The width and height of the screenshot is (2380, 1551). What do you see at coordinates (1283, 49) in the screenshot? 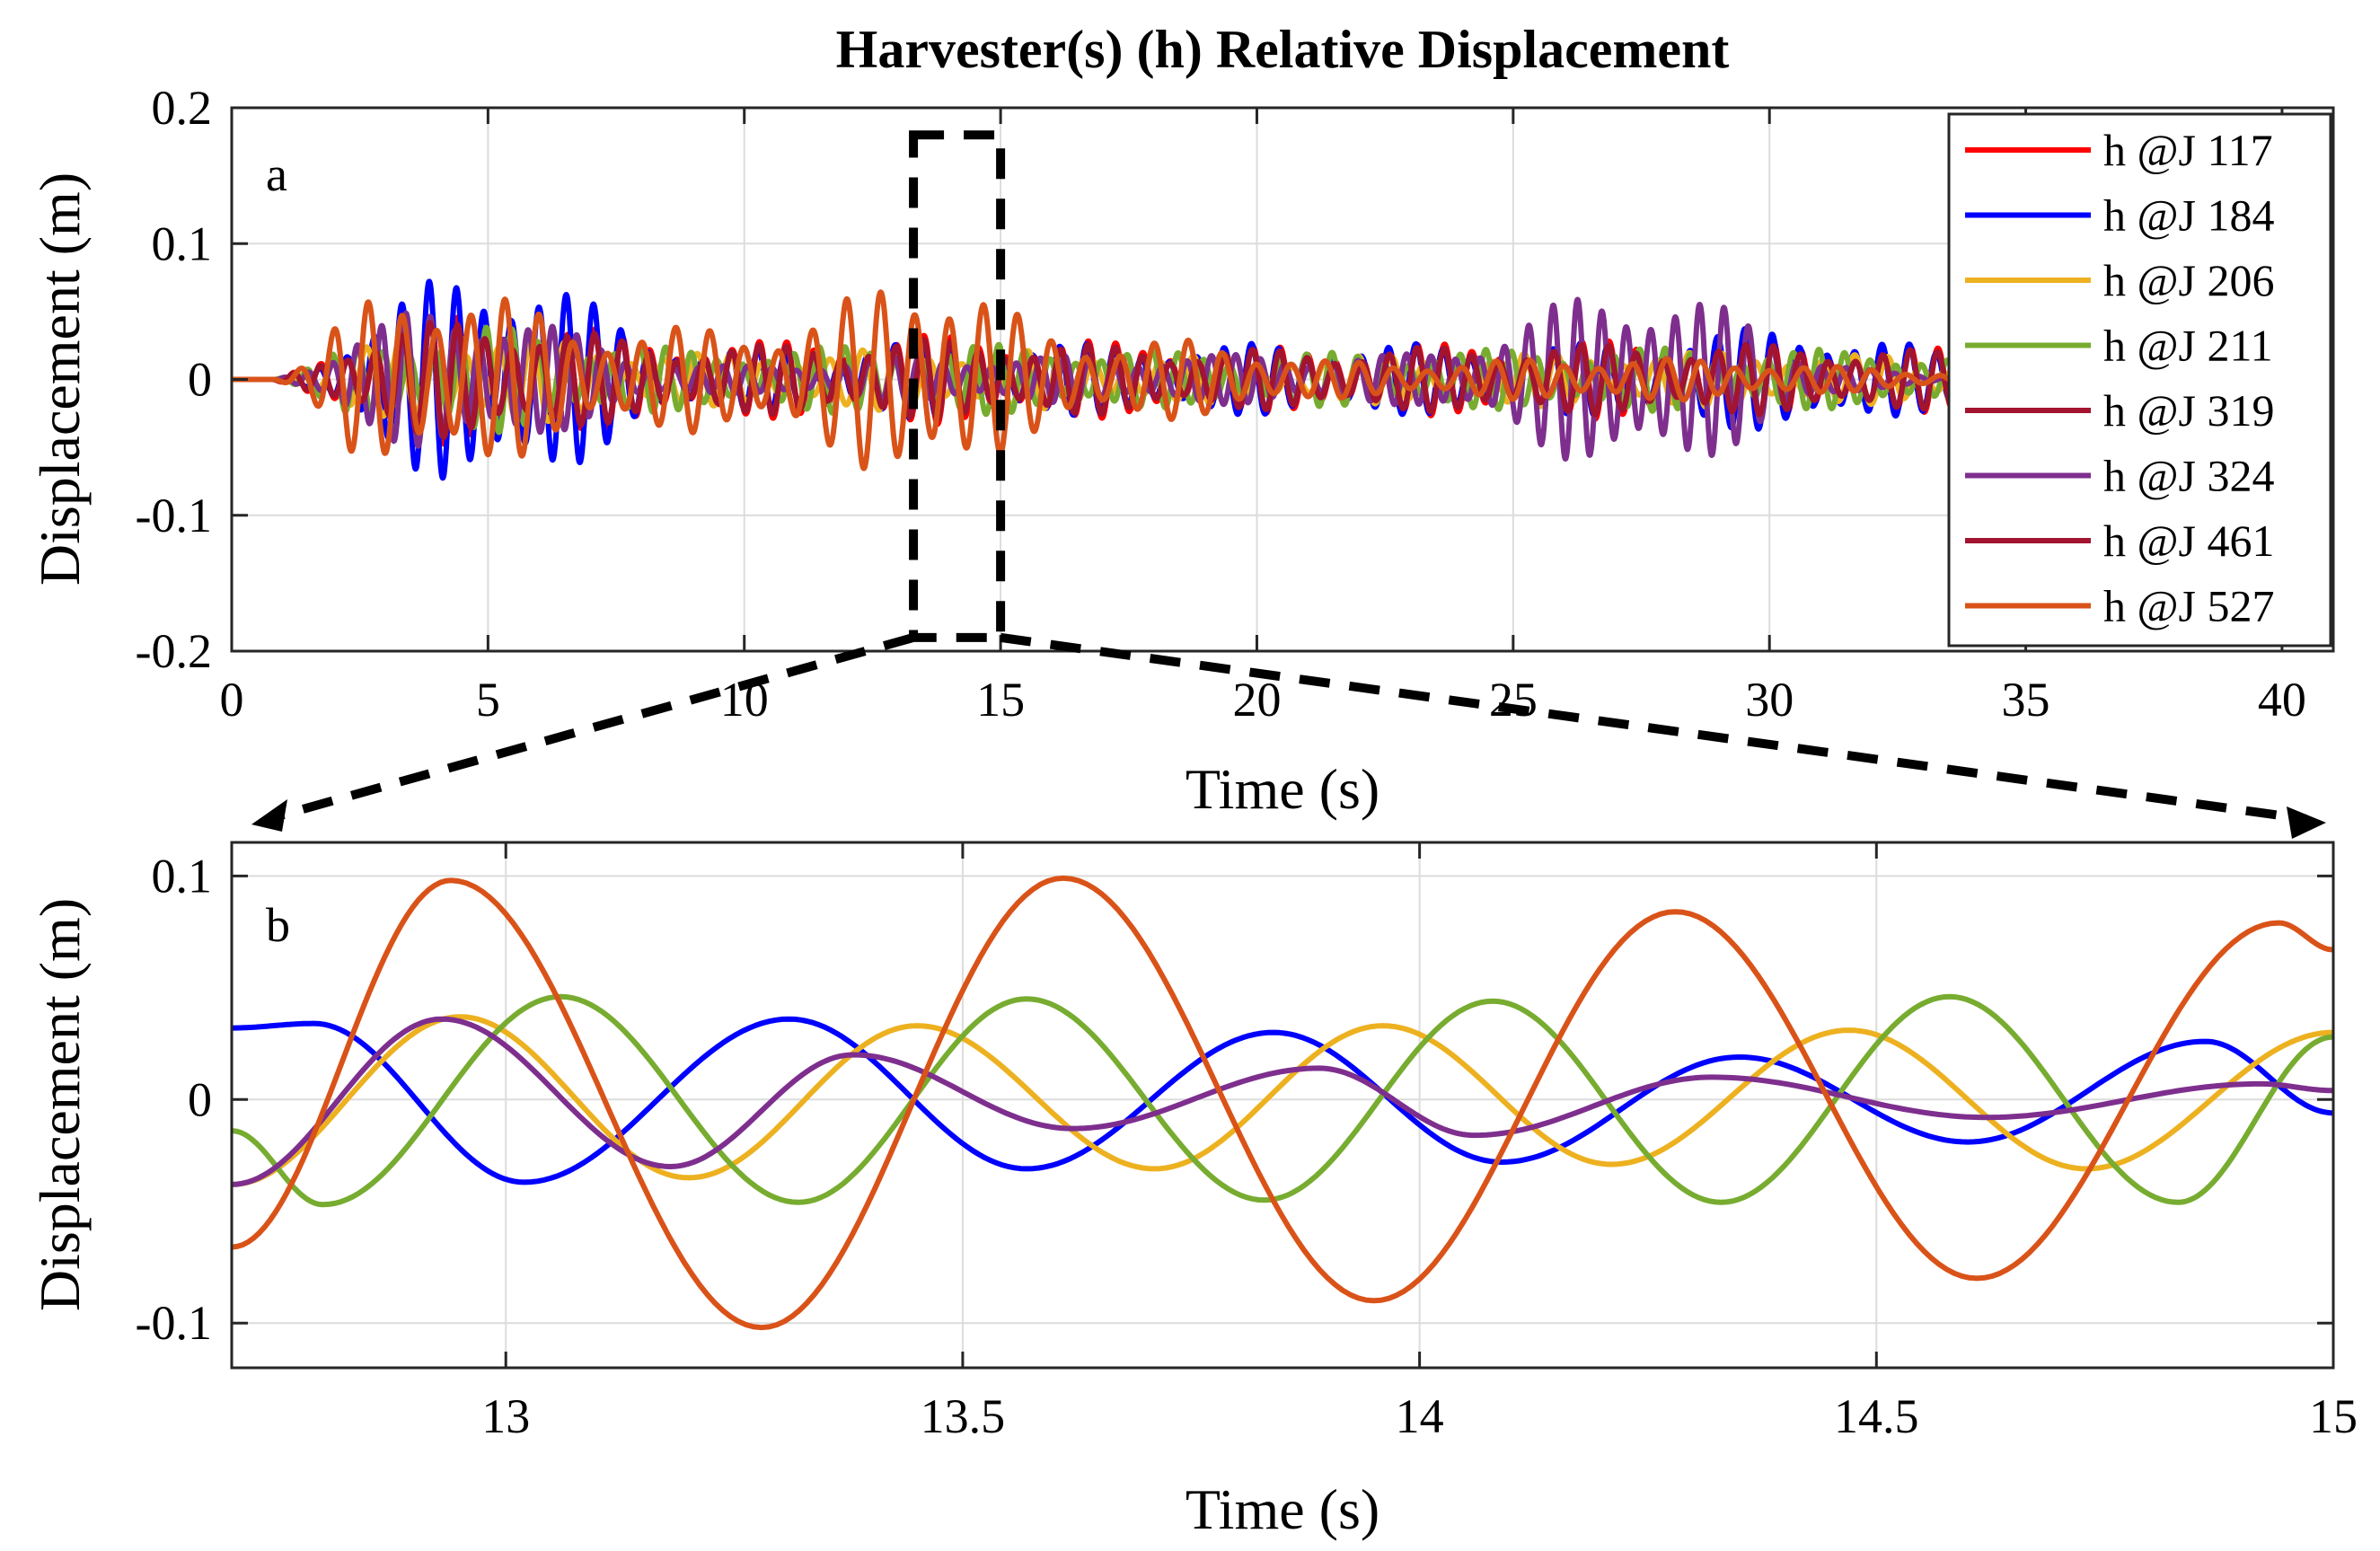
I see `chart-title: Harvester(s) (h) Relative Displacement` at bounding box center [1283, 49].